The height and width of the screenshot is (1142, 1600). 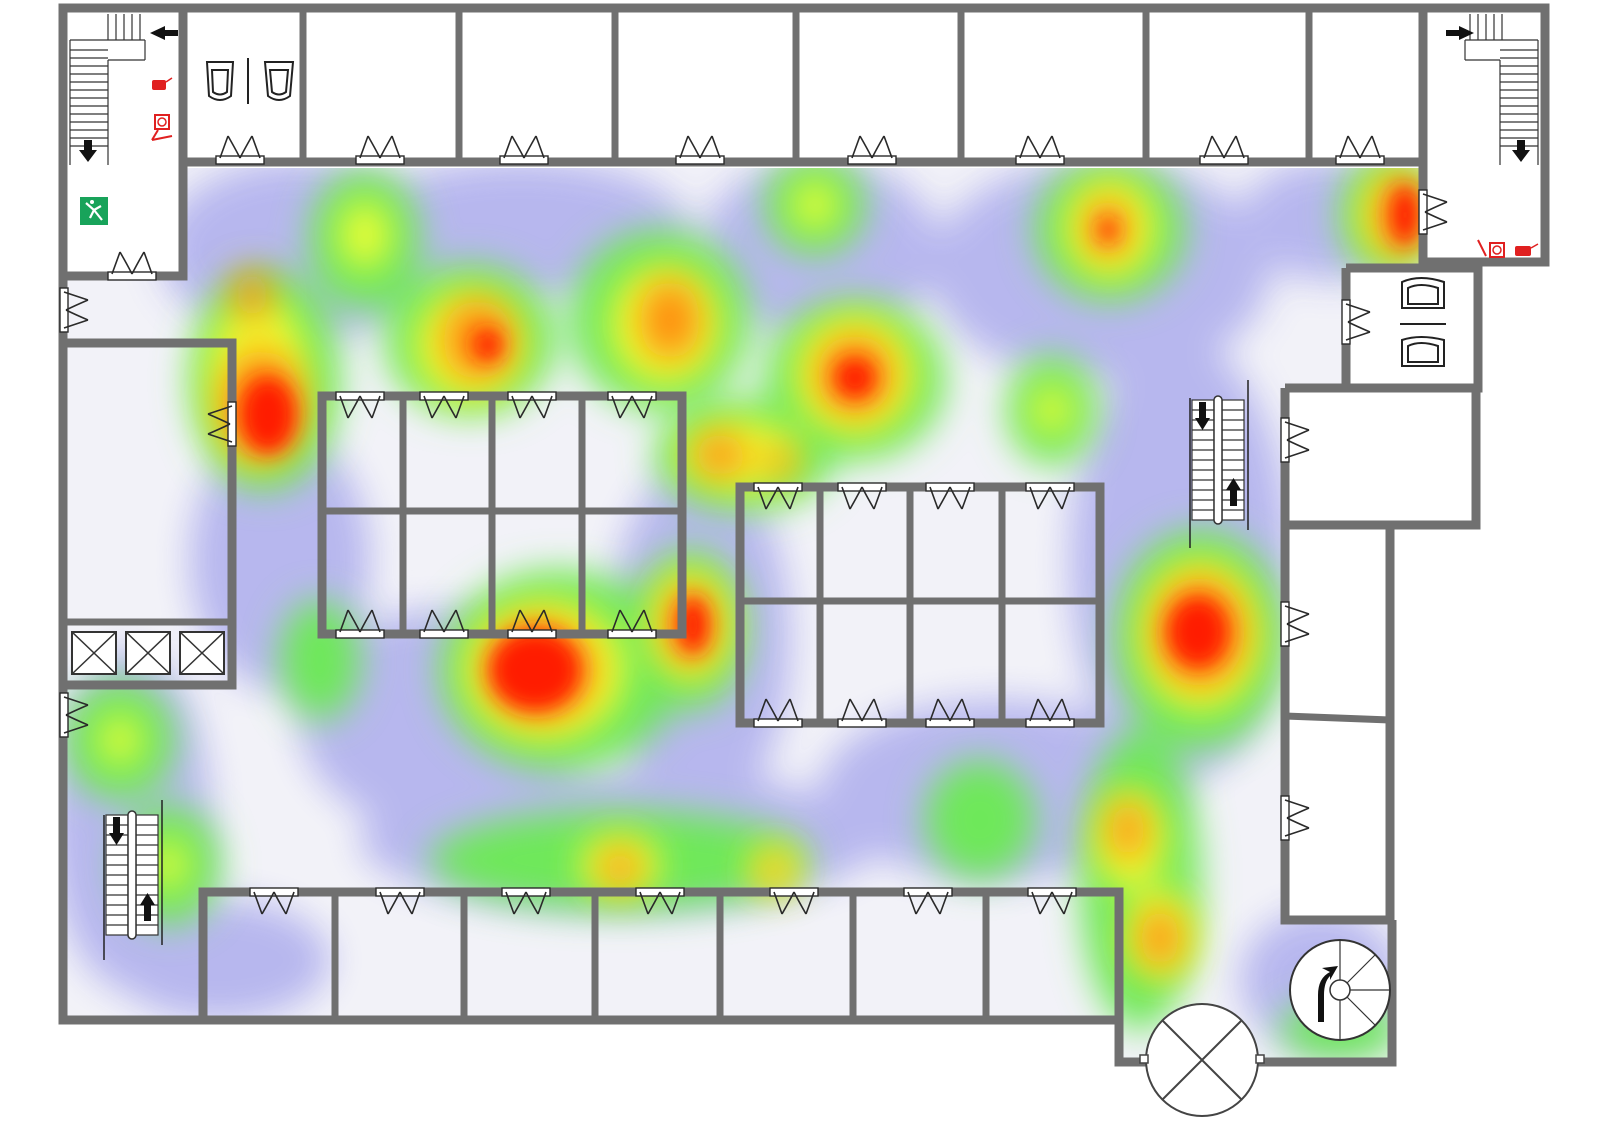 What do you see at coordinates (1340, 990) in the screenshot?
I see `spiral-stair-icon` at bounding box center [1340, 990].